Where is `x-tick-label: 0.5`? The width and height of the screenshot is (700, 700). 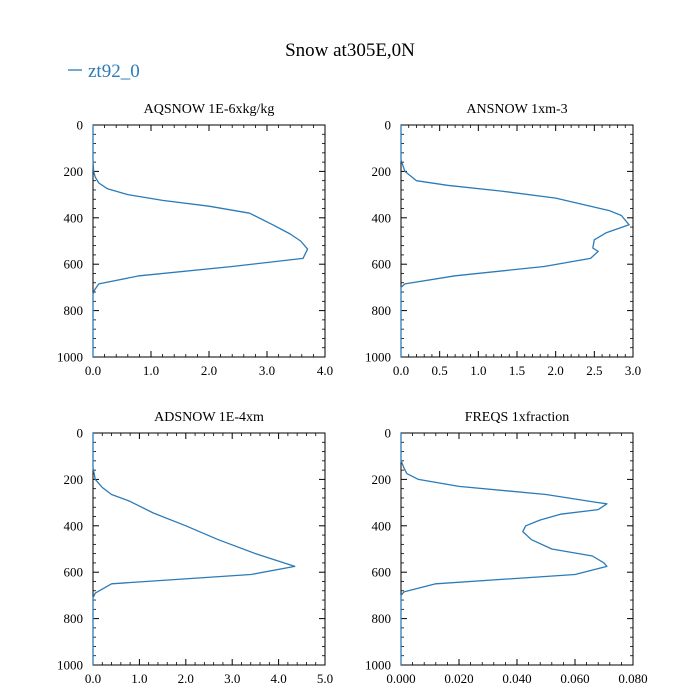 x-tick-label: 0.5 is located at coordinates (440, 370).